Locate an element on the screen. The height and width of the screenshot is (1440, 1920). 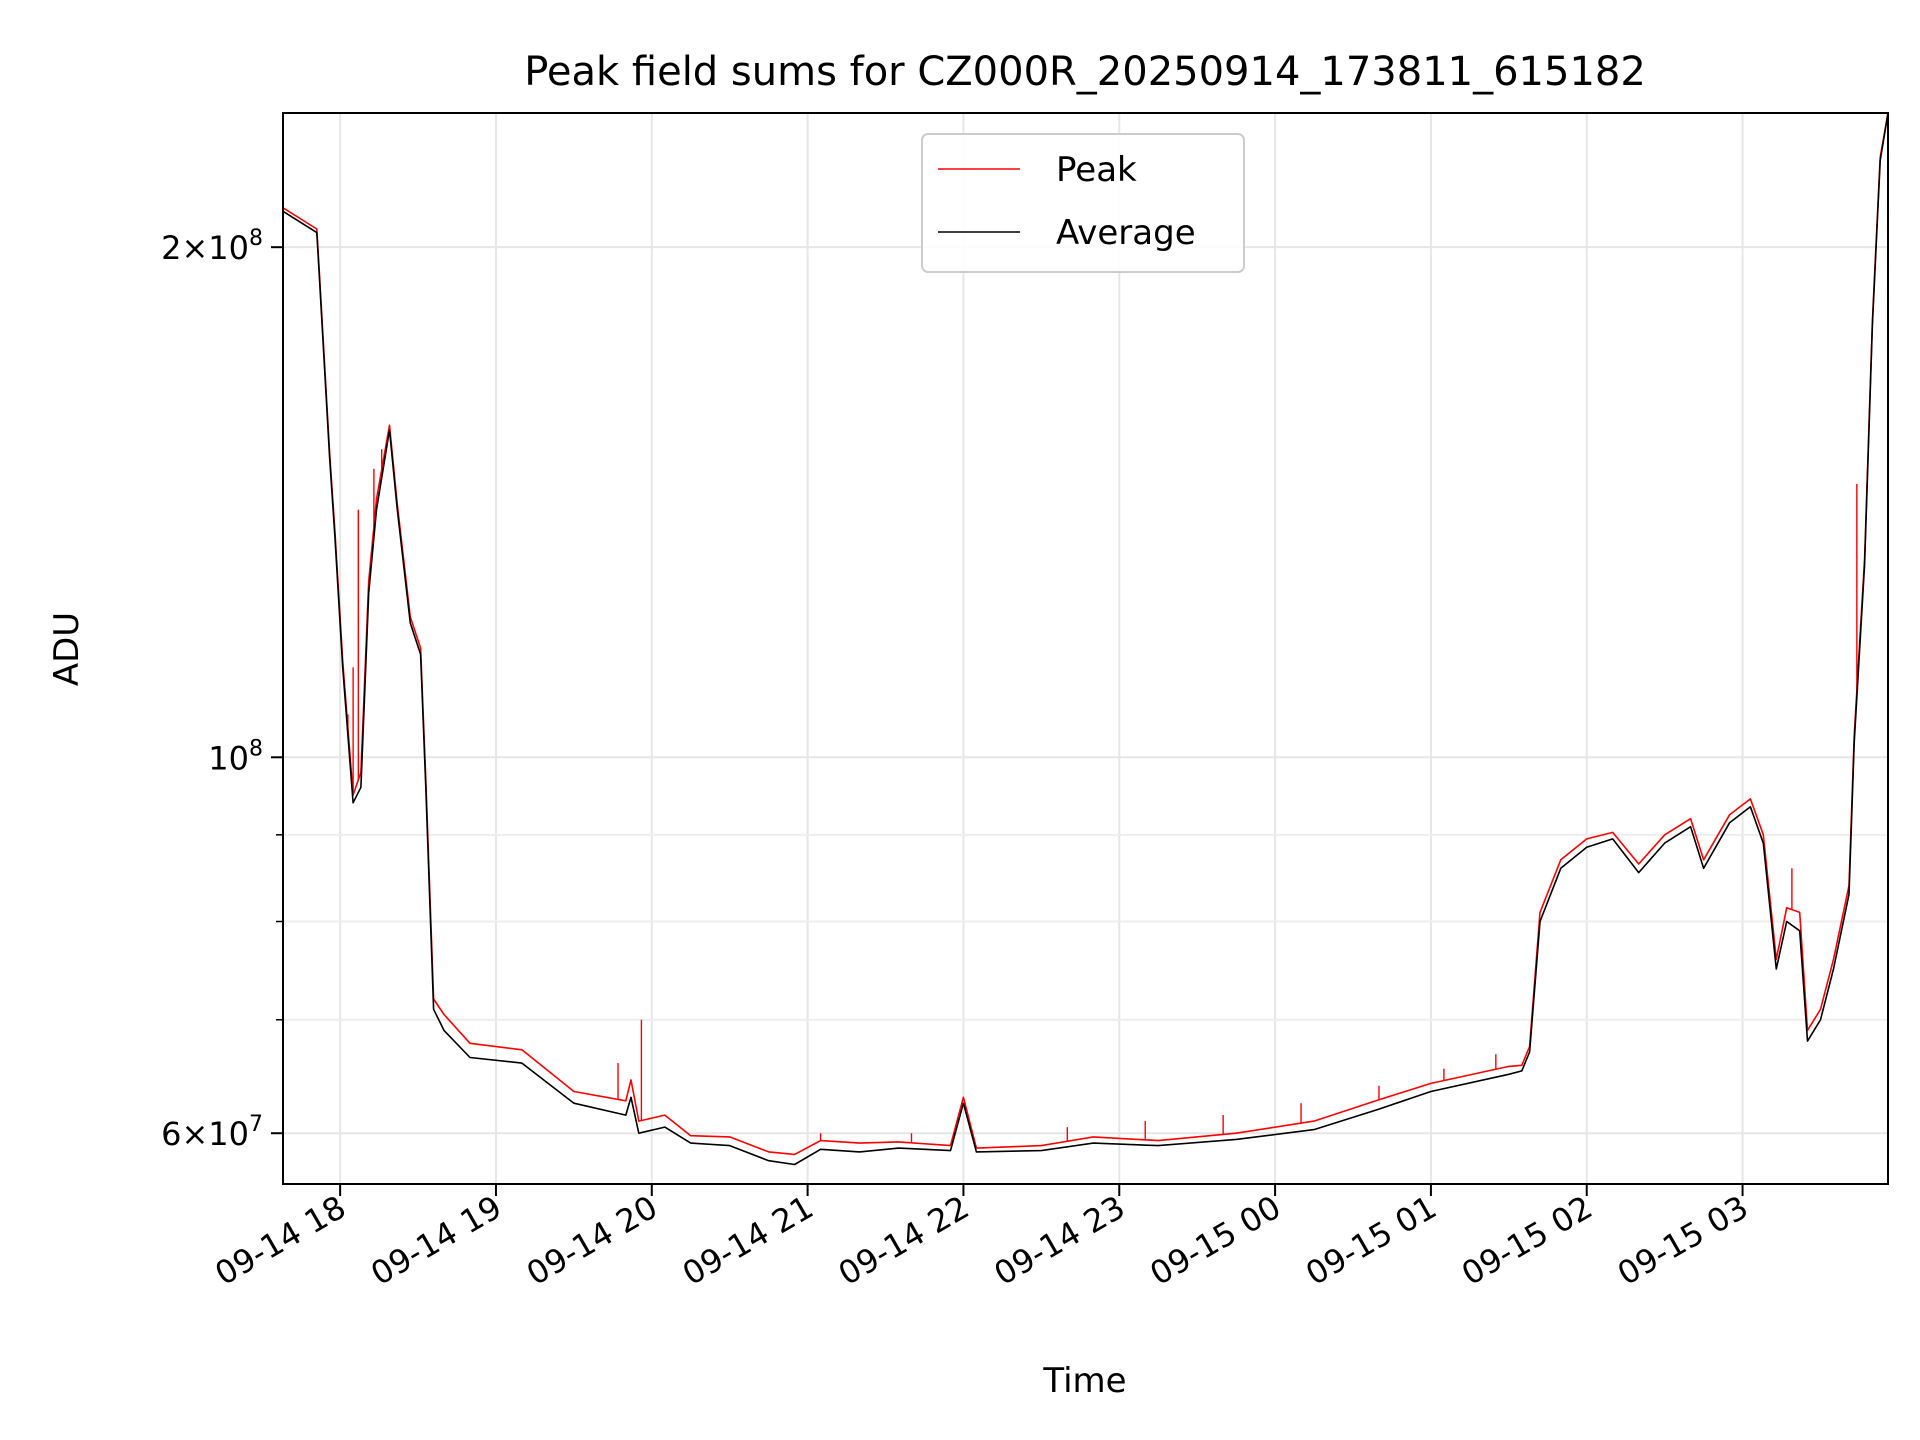
legend-label-peak: Peak is located at coordinates (1096, 170).